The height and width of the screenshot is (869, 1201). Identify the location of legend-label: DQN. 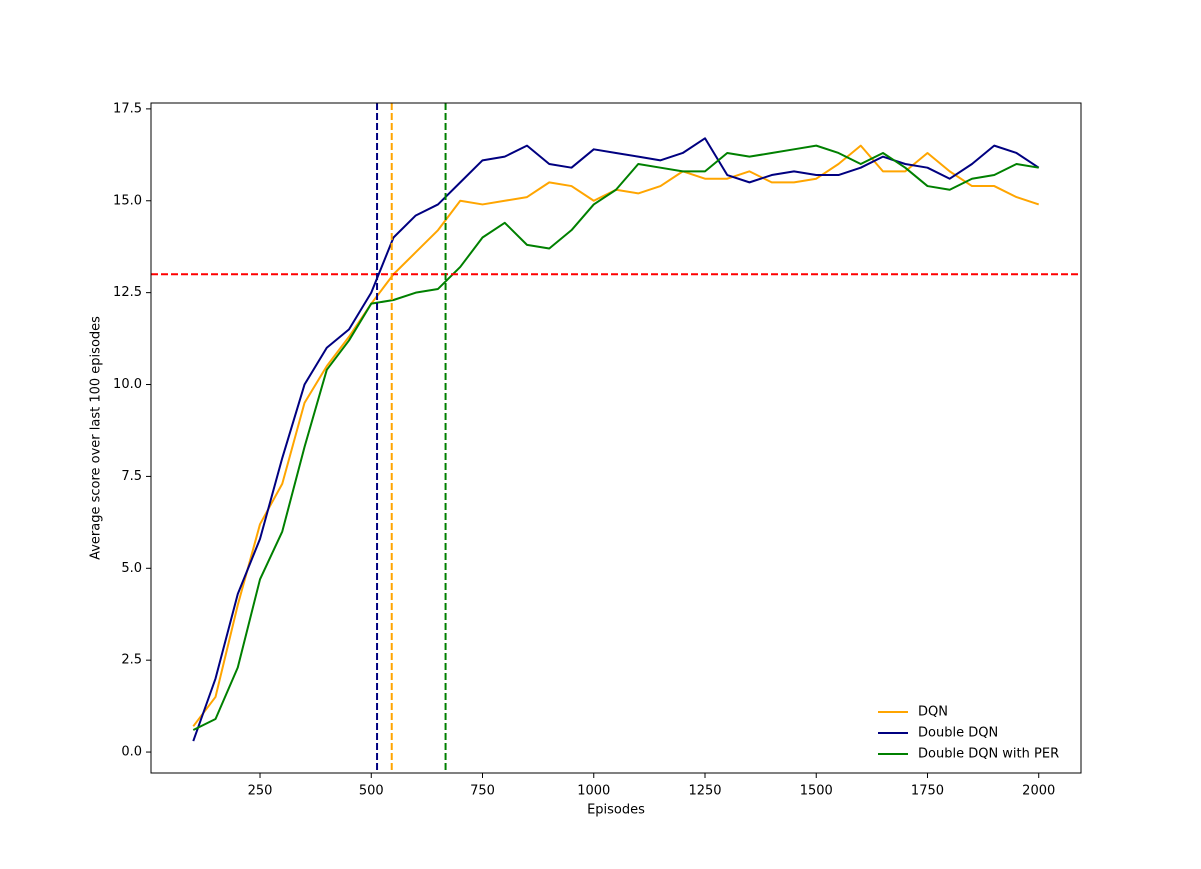
(933, 712).